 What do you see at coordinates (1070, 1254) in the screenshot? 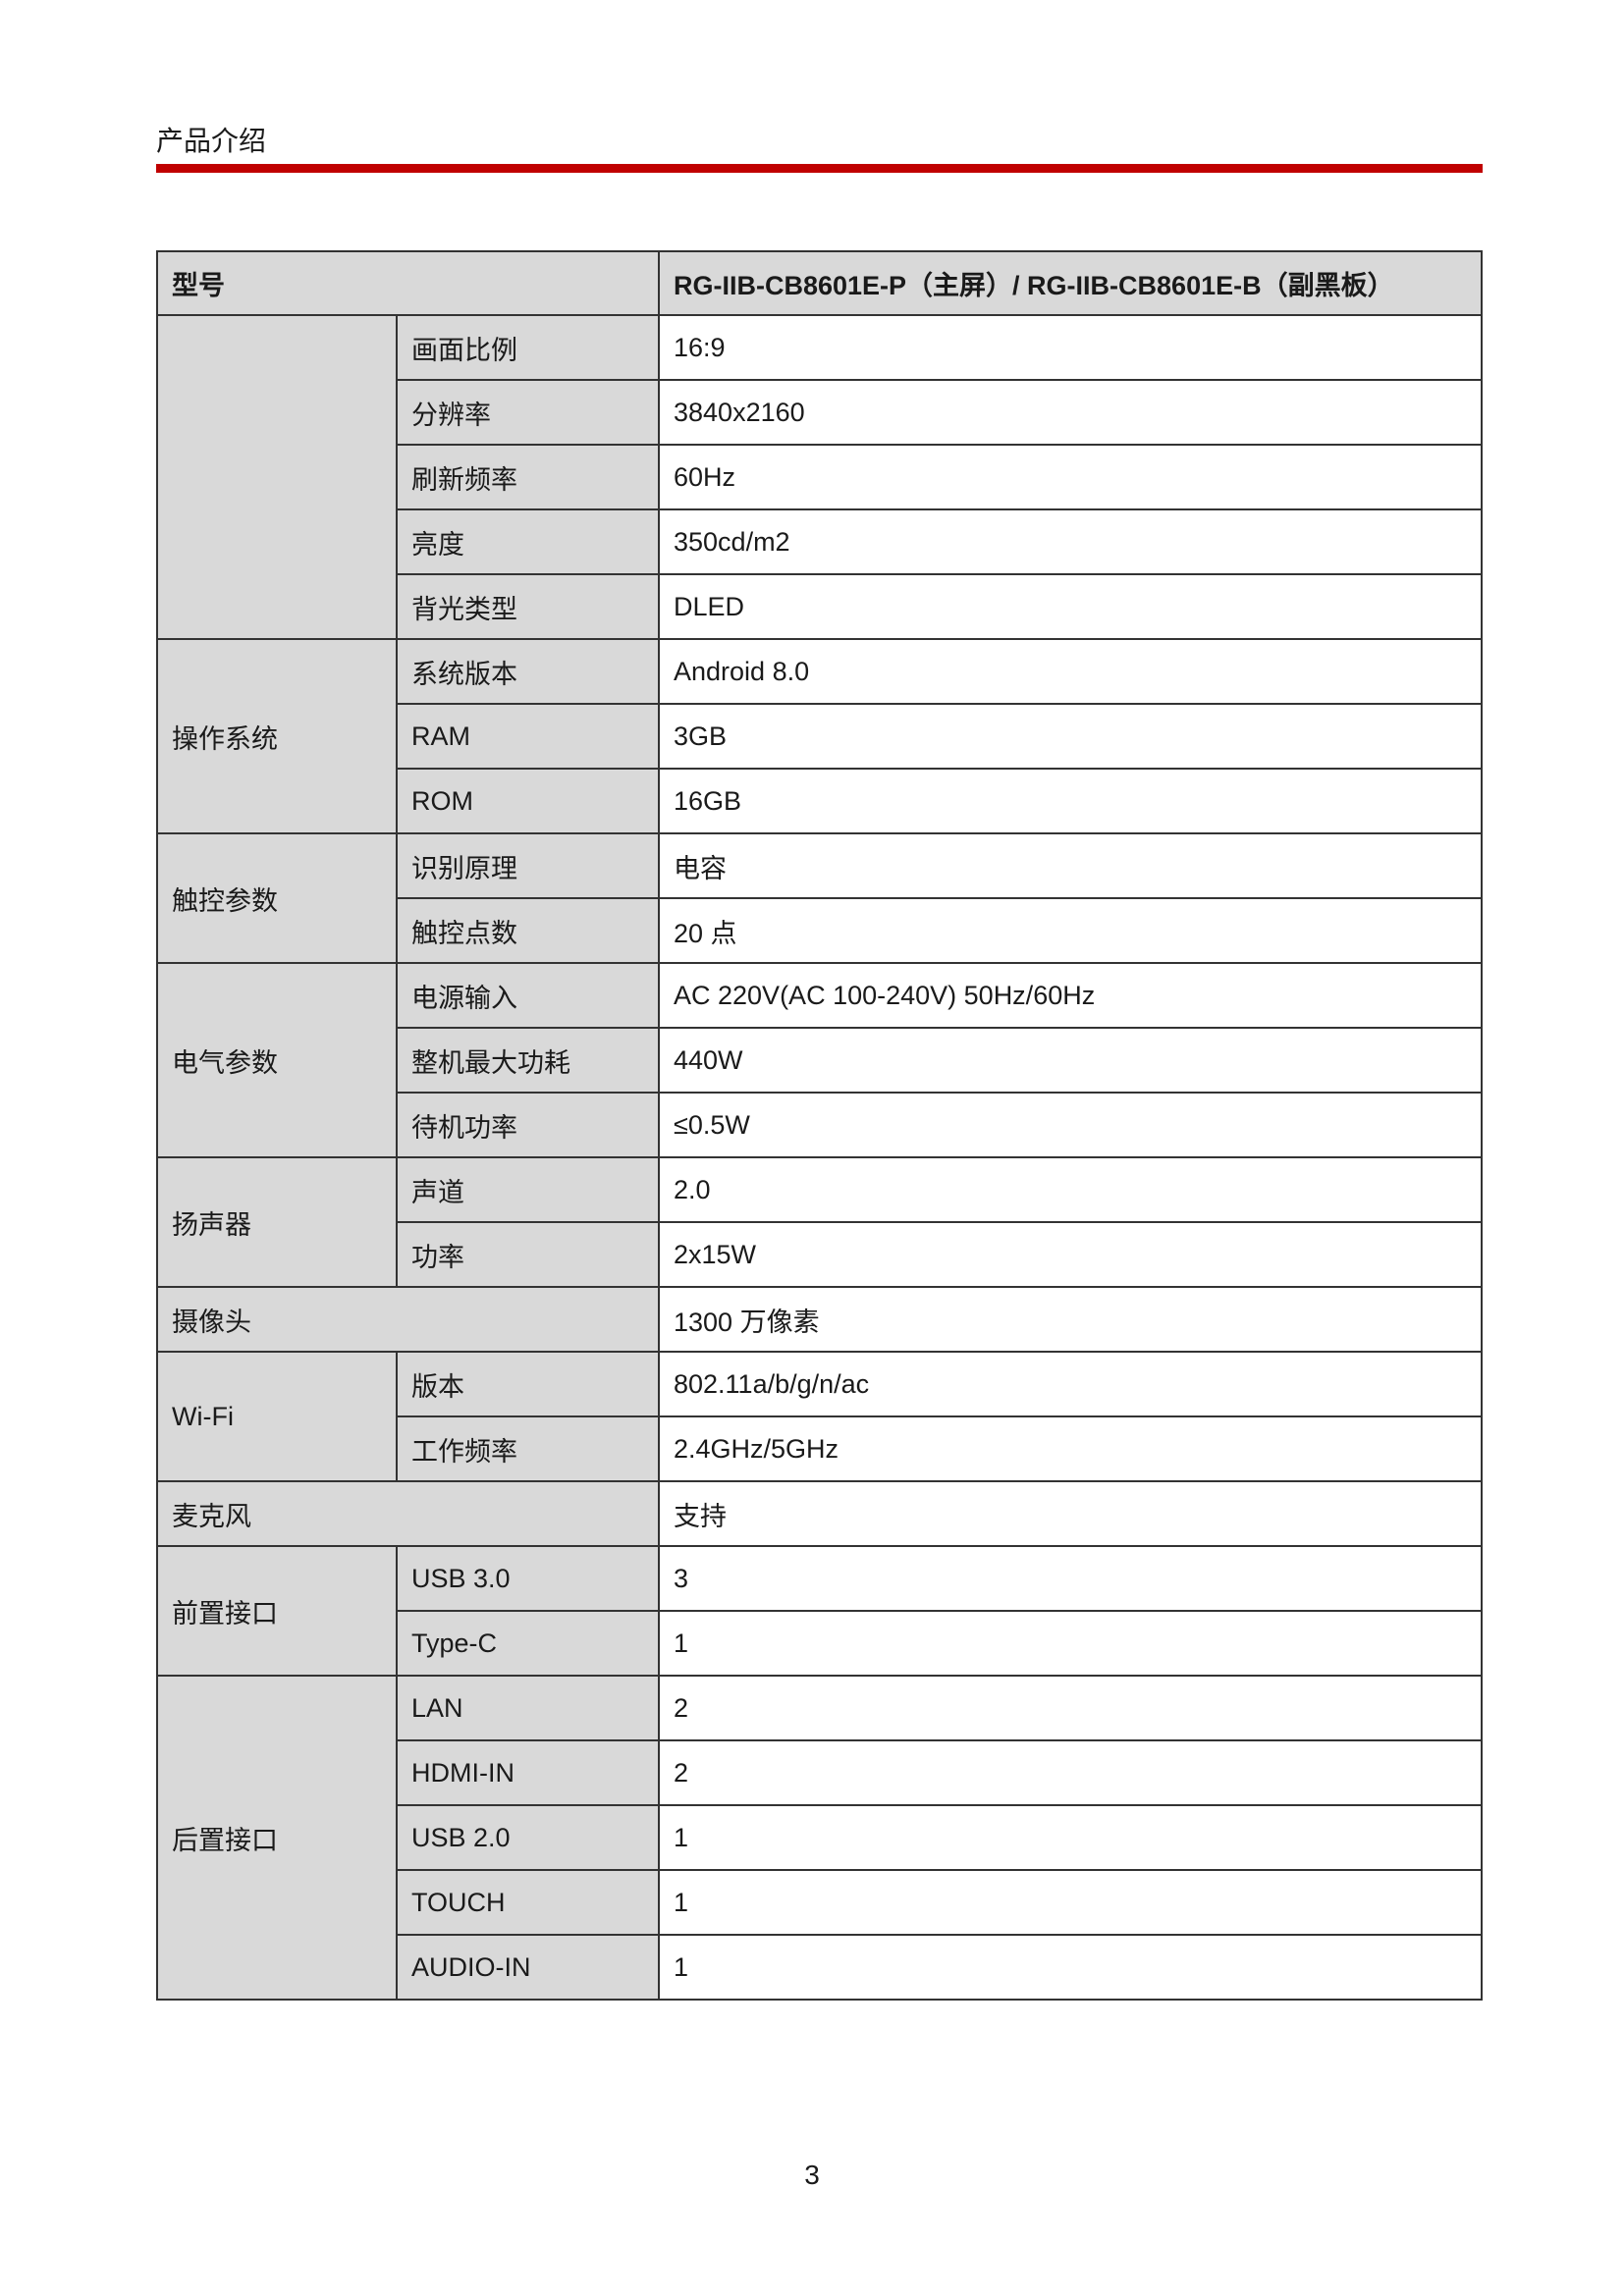
I see `param-value: 2x15W` at bounding box center [1070, 1254].